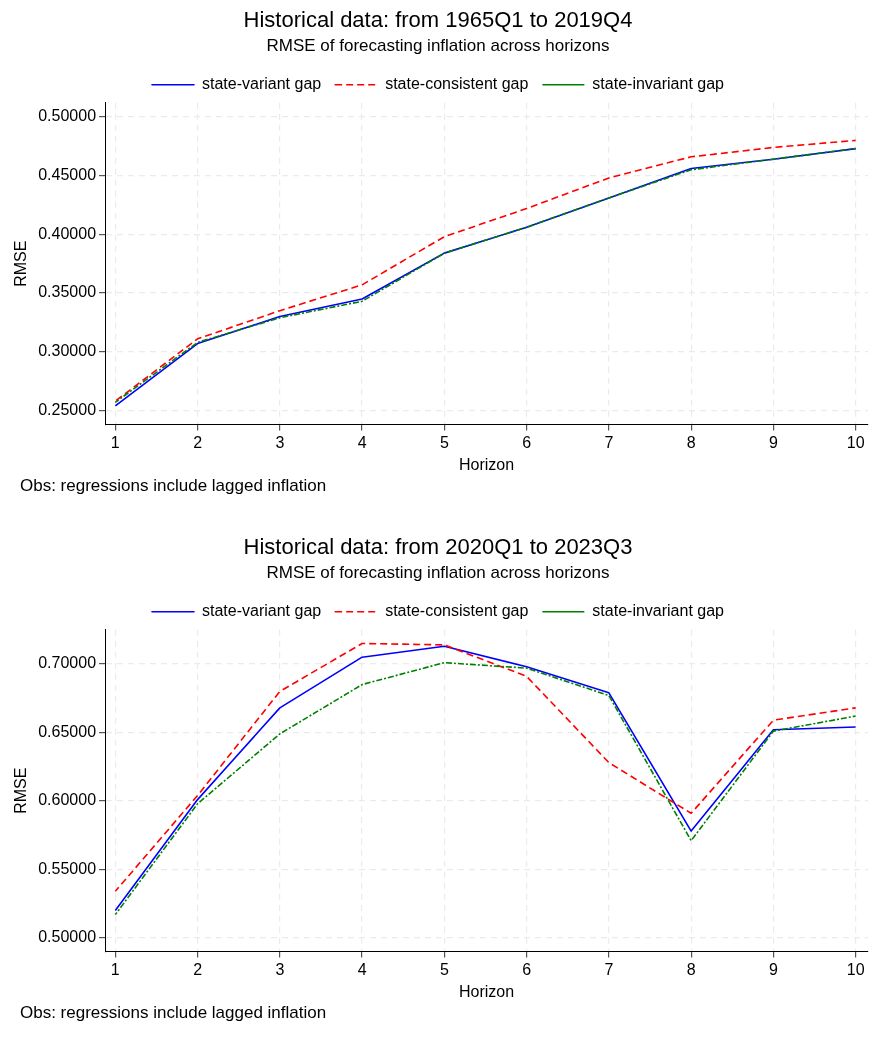  Describe the element at coordinates (67, 351) in the screenshot. I see `y-tick-label: 0.30000` at that location.